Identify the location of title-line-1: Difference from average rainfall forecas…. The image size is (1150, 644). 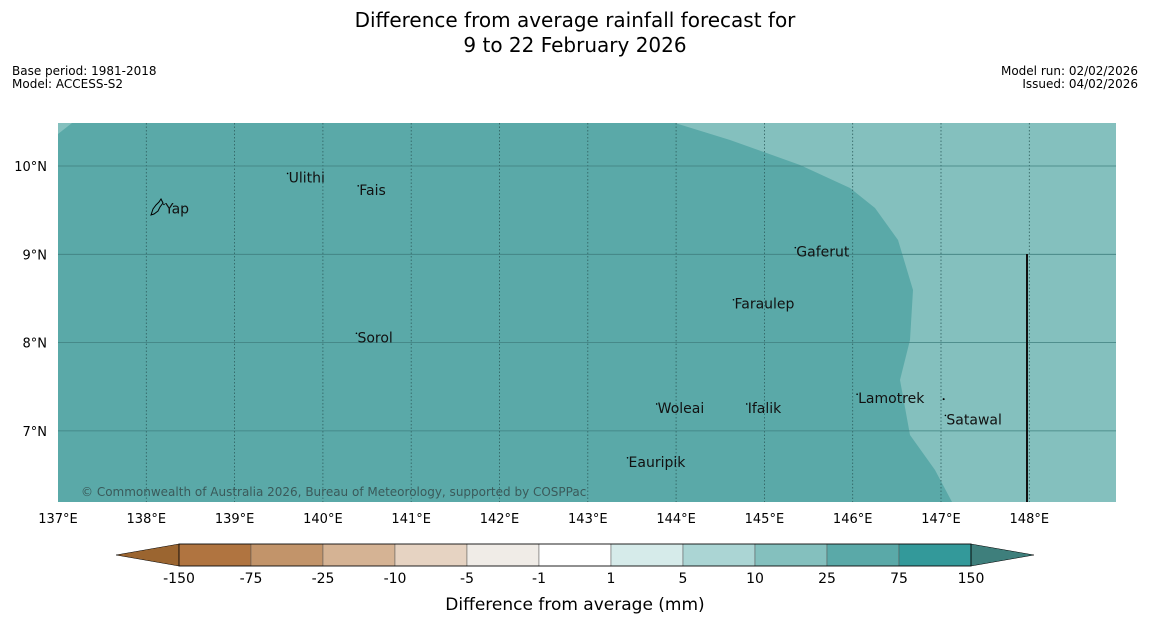
(575, 20).